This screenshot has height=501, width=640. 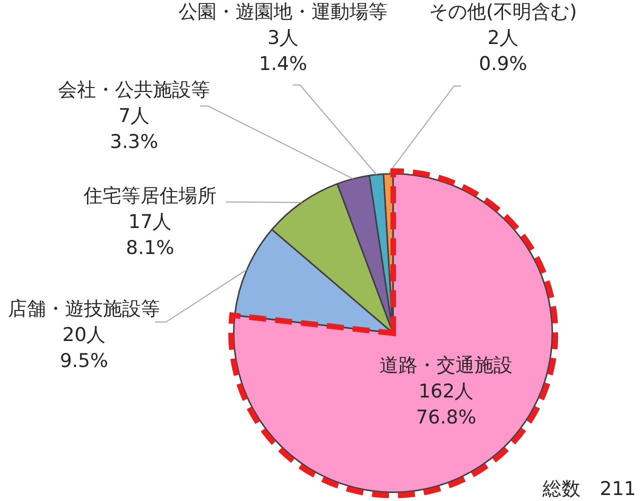 What do you see at coordinates (446, 404) in the screenshot?
I see `data-label: 162人 76.8%` at bounding box center [446, 404].